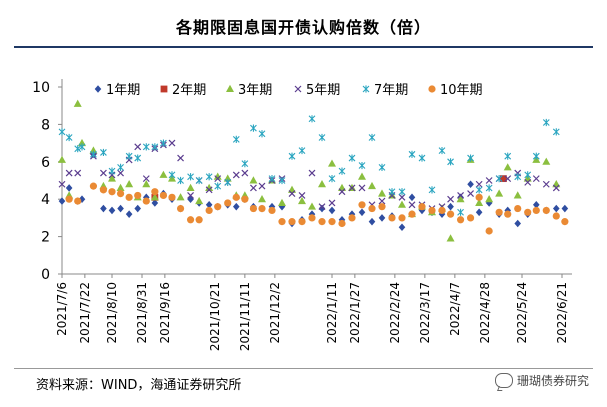  What do you see at coordinates (45, 238) in the screenshot?
I see `y-tick-label: 2` at bounding box center [45, 238].